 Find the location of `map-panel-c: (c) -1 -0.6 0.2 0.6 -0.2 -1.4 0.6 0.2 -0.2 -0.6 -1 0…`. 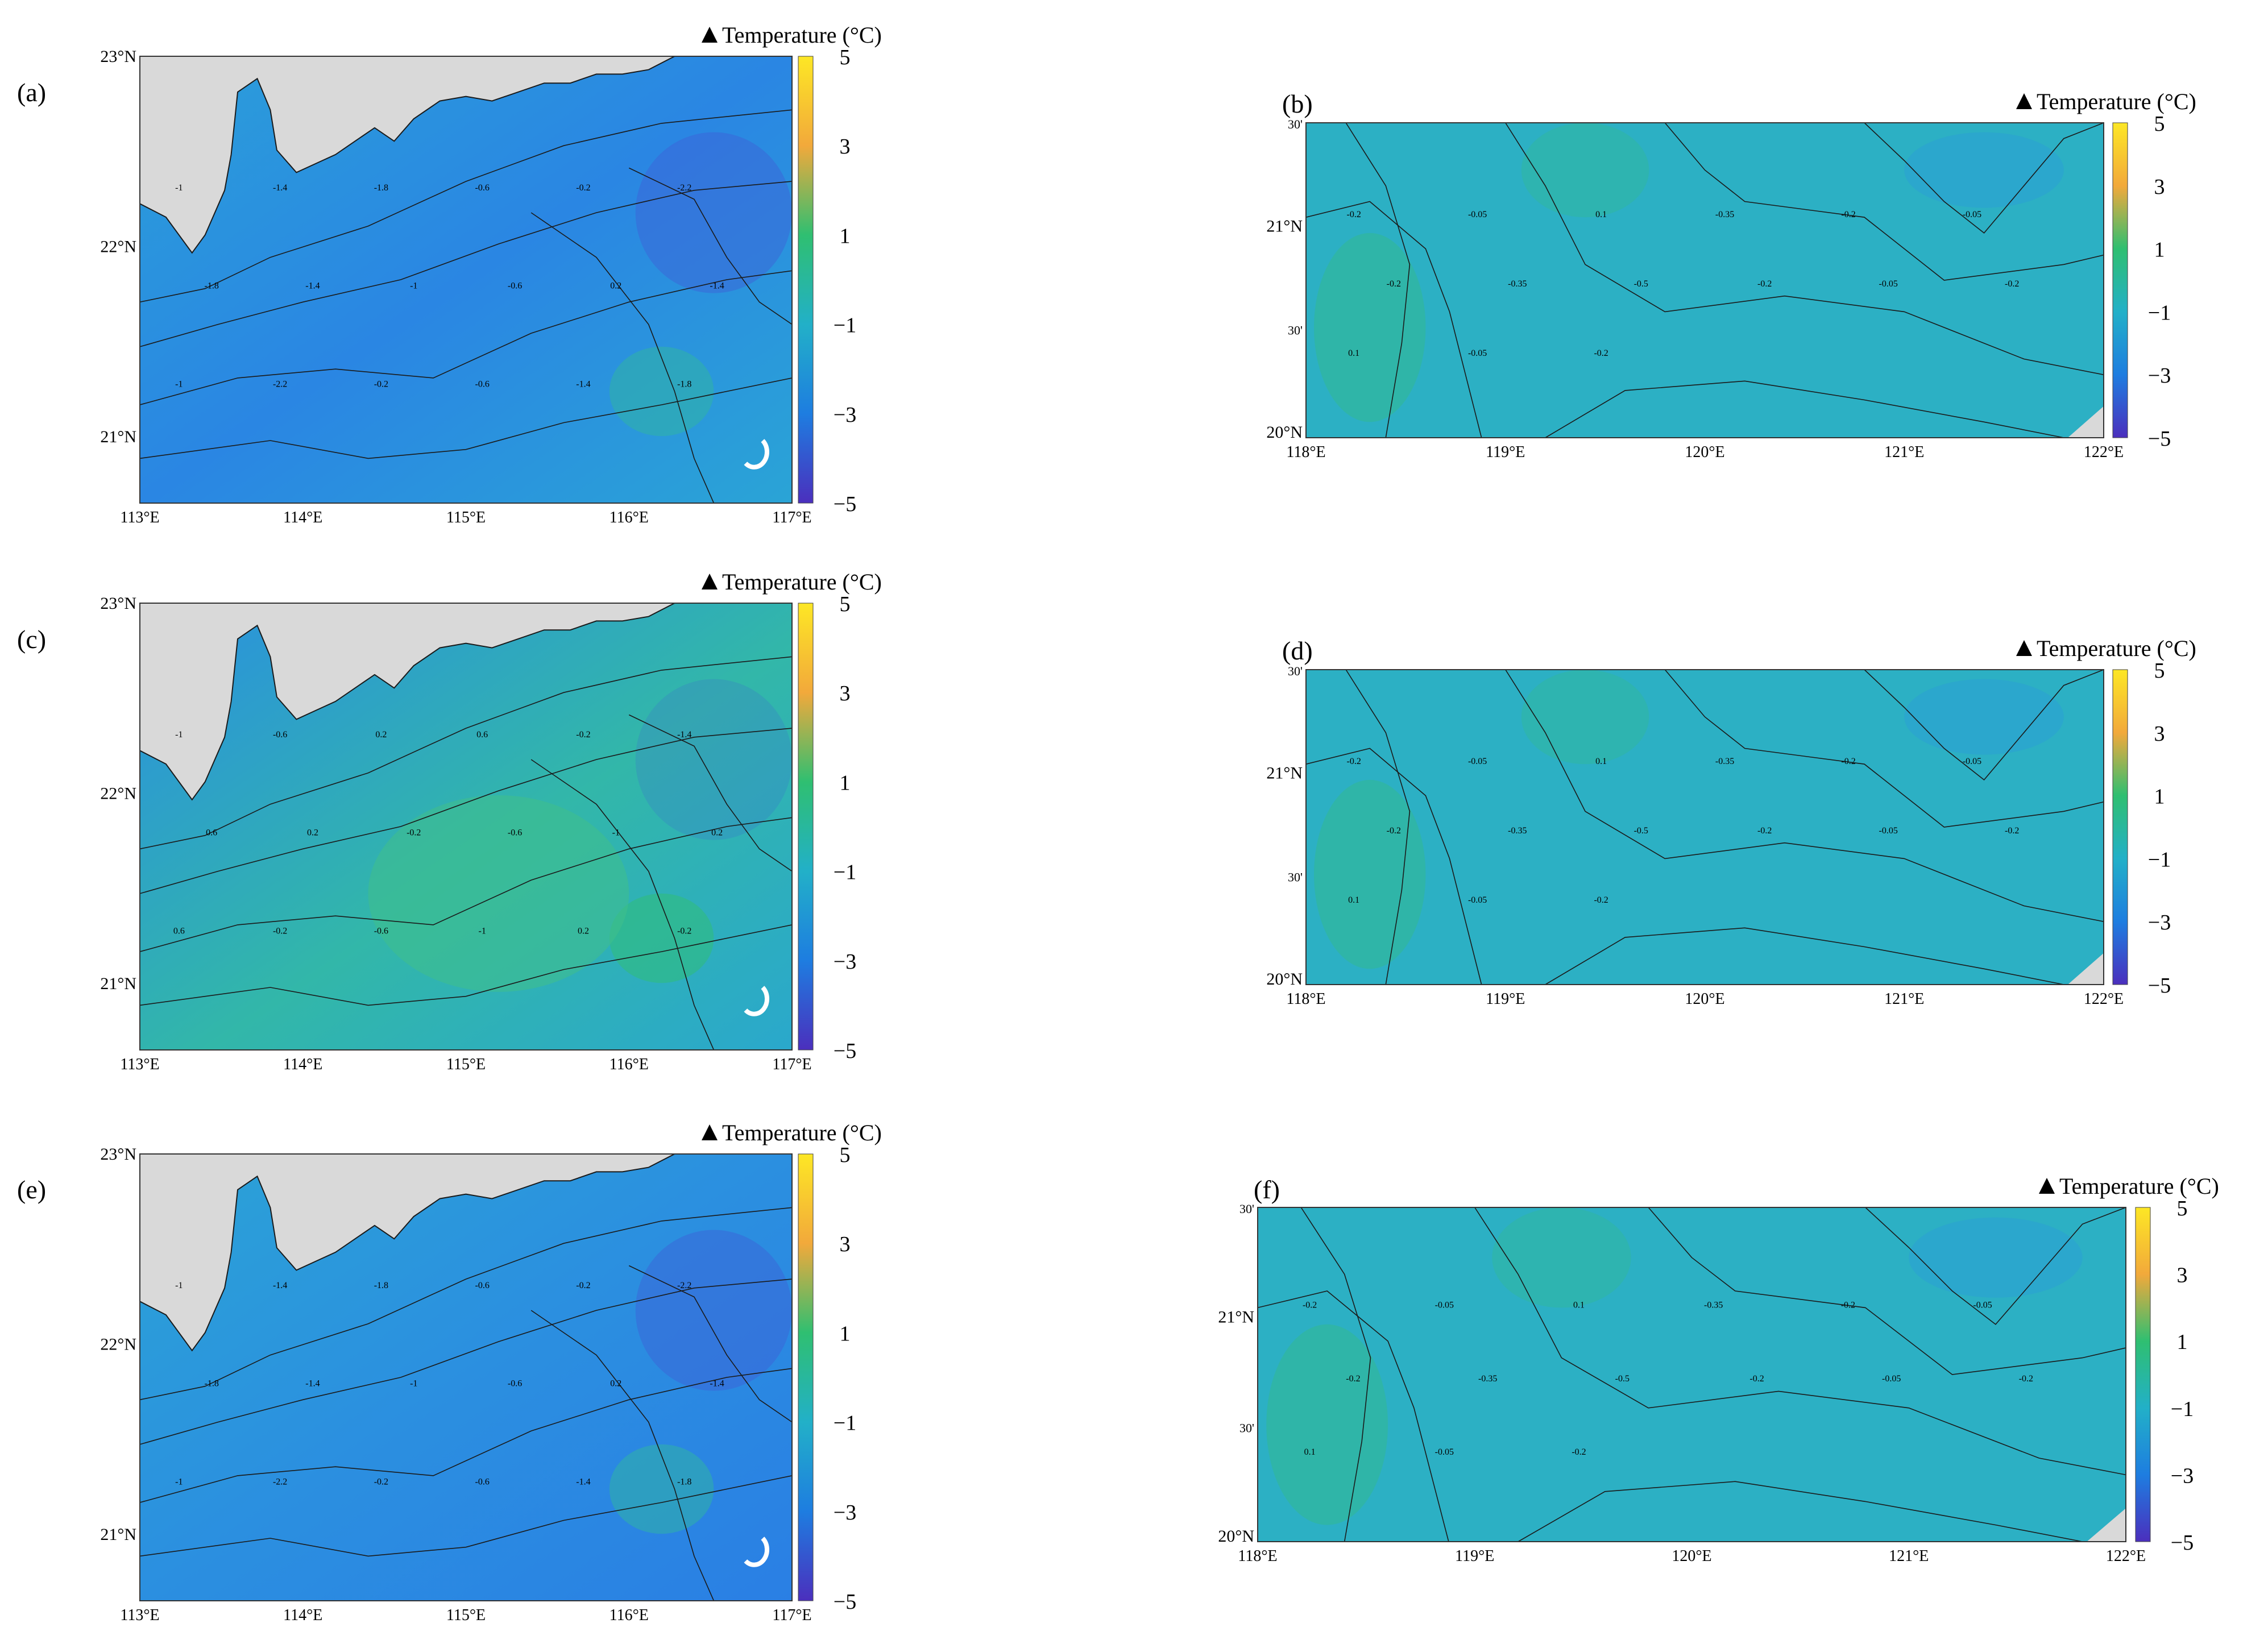

map-panel-c: (c) -1 -0.6 0.2 0.6 -0.2 -1.4 0.6 0.2 -0.2 -0.6 -1 0… is located at coordinates (449, 821).